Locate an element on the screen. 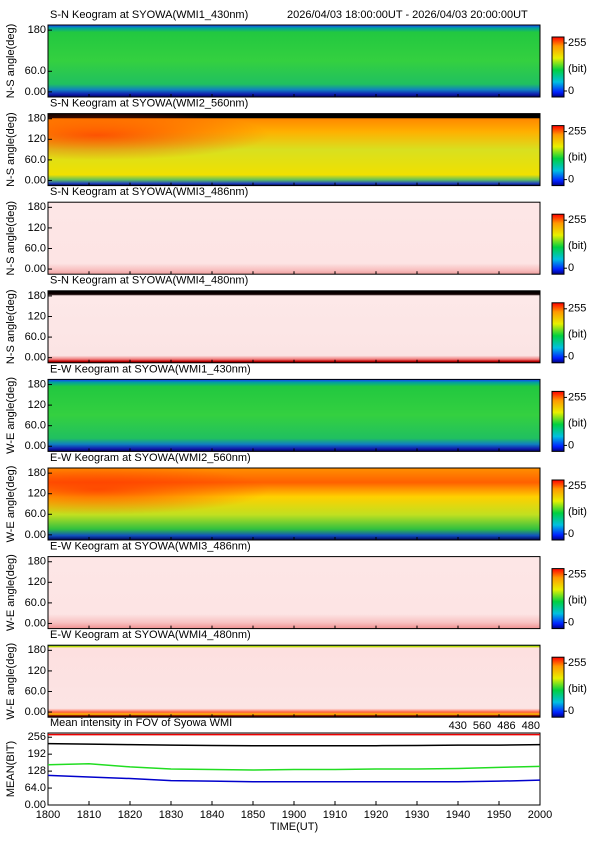 The height and width of the screenshot is (842, 595). y-tick-label: 256 is located at coordinates (37, 737).